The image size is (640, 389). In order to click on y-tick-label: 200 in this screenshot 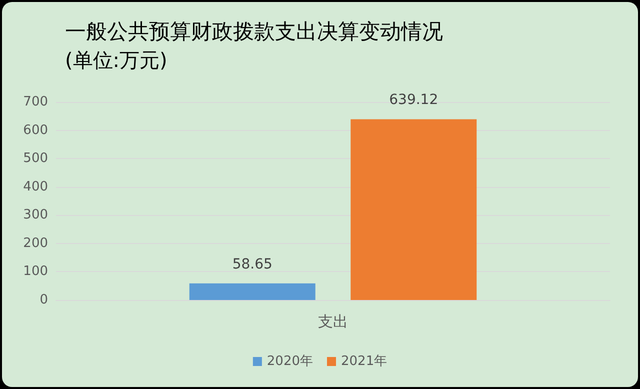, I will do `click(35, 243)`.